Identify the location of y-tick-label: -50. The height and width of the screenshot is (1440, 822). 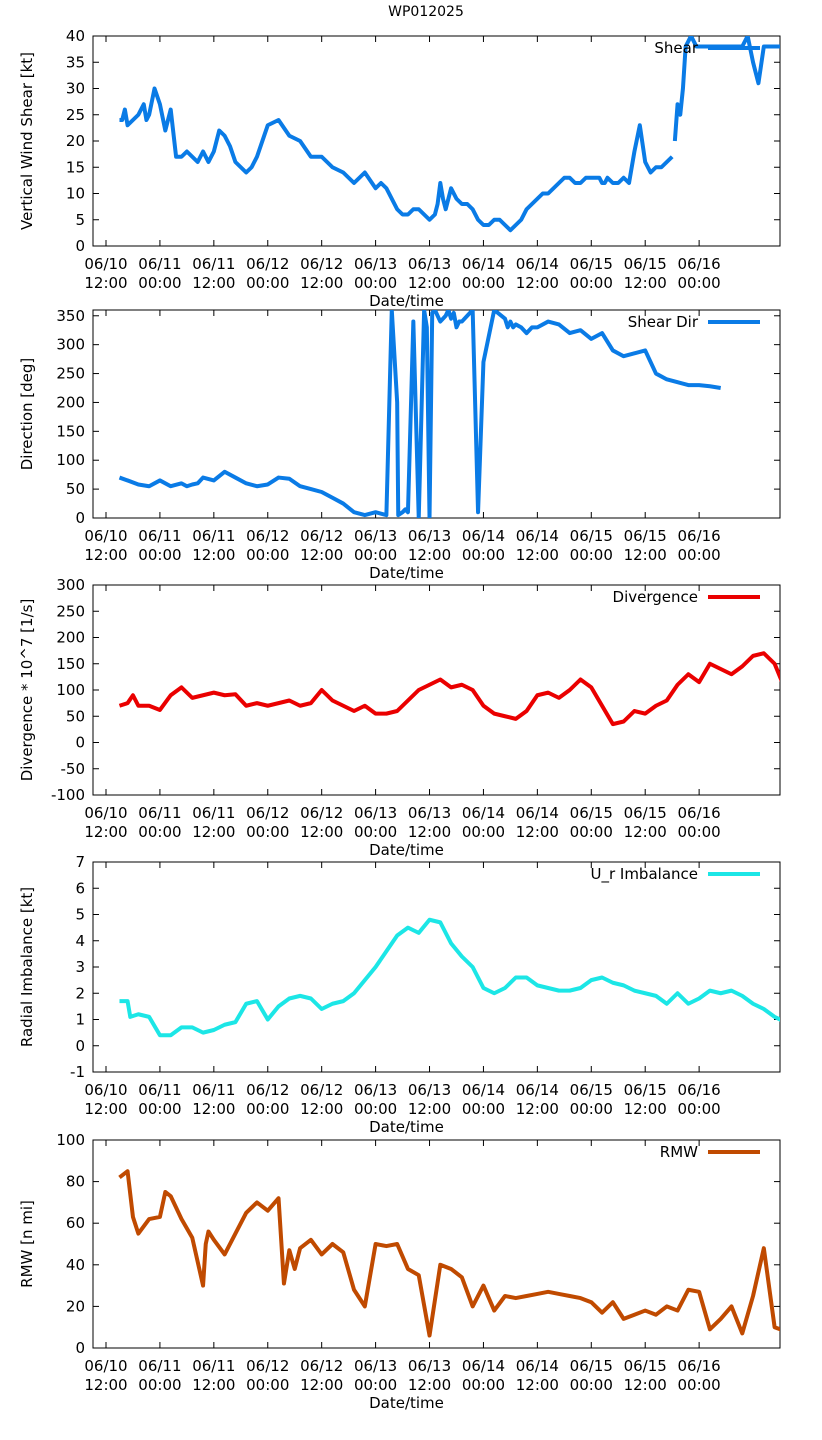
(73, 769).